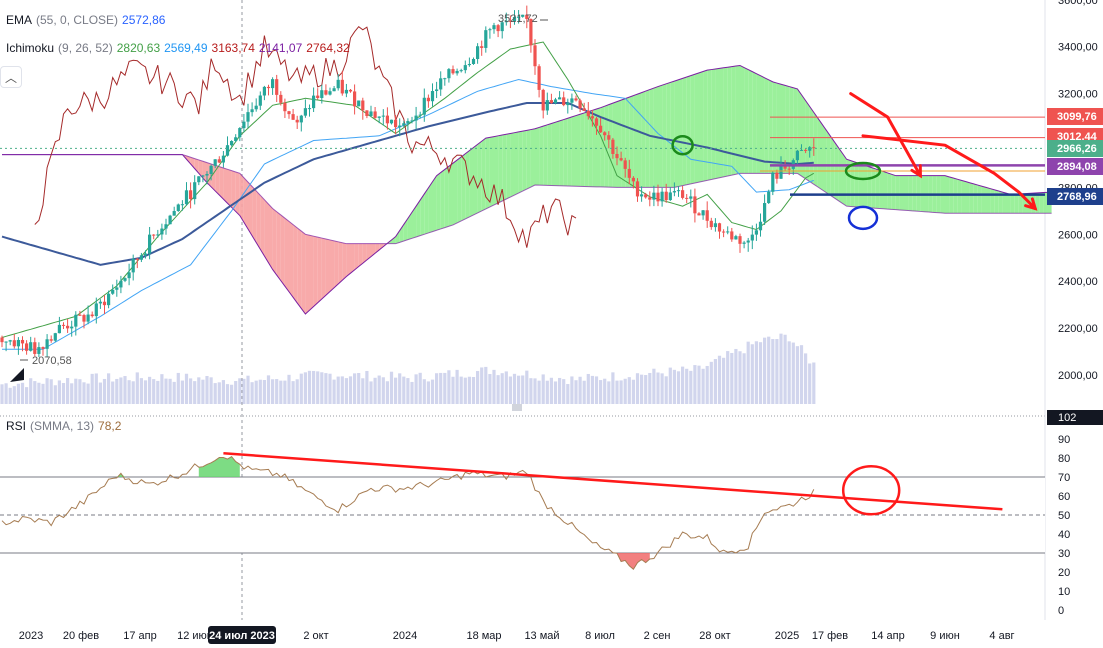  I want to click on collapse-legend-button: ︿, so click(11, 77).